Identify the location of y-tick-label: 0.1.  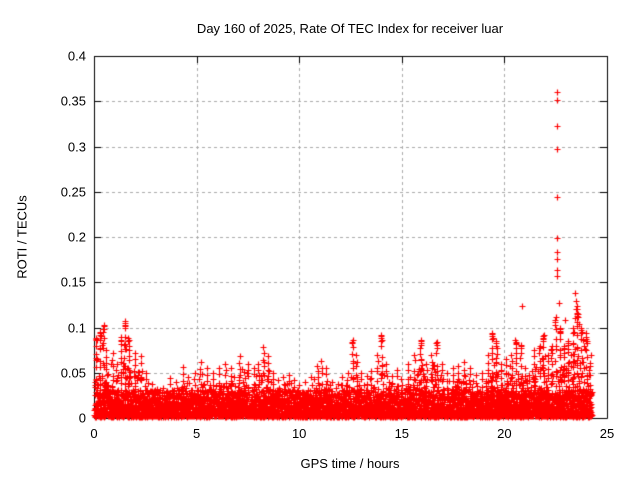
(76, 327).